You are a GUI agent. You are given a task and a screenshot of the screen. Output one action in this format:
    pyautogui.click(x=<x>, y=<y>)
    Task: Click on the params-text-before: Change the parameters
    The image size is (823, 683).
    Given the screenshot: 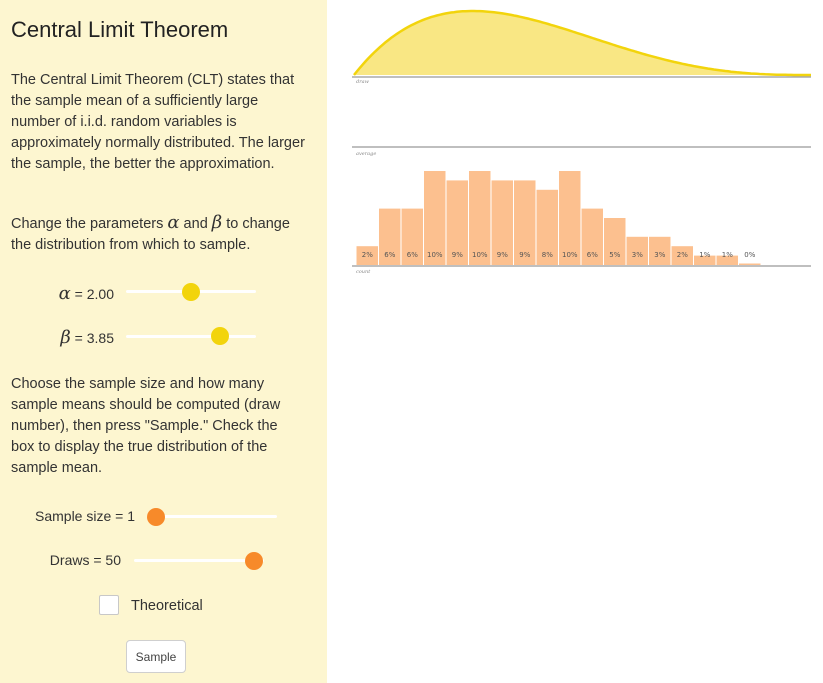 What is the action you would take?
    pyautogui.click(x=89, y=224)
    